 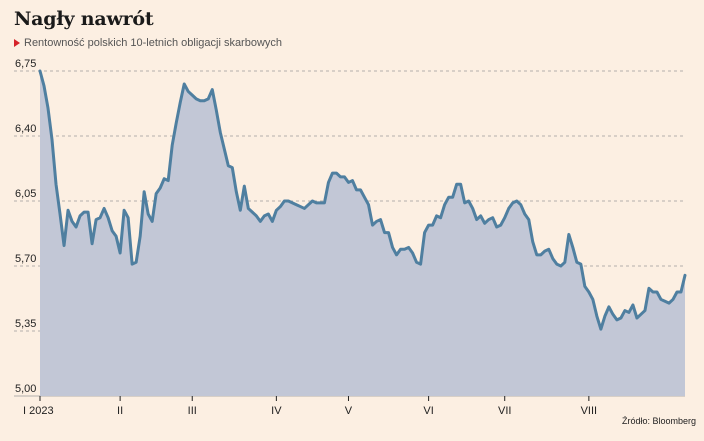 What do you see at coordinates (25, 259) in the screenshot?
I see `y-tick-label: 5,70` at bounding box center [25, 259].